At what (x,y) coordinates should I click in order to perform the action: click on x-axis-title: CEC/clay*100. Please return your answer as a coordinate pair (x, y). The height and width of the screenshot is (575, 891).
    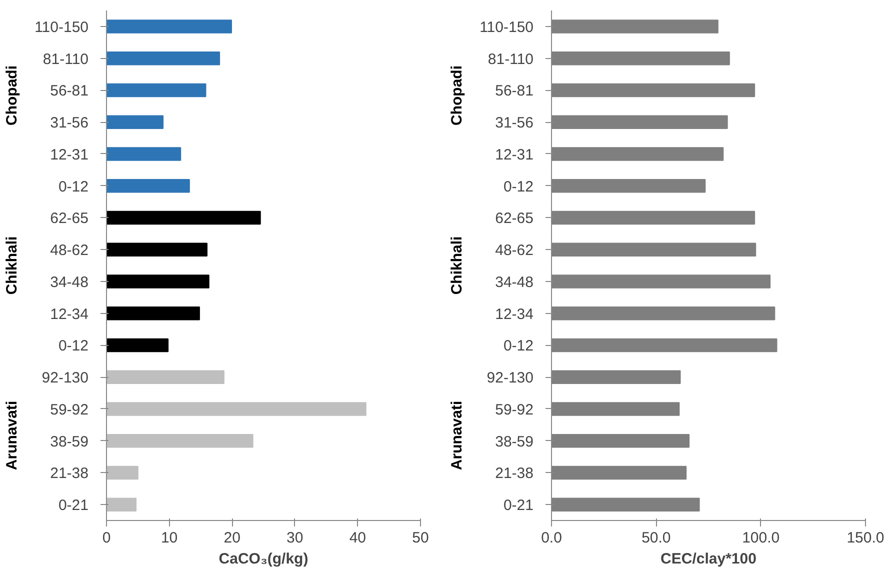
    Looking at the image, I should click on (708, 559).